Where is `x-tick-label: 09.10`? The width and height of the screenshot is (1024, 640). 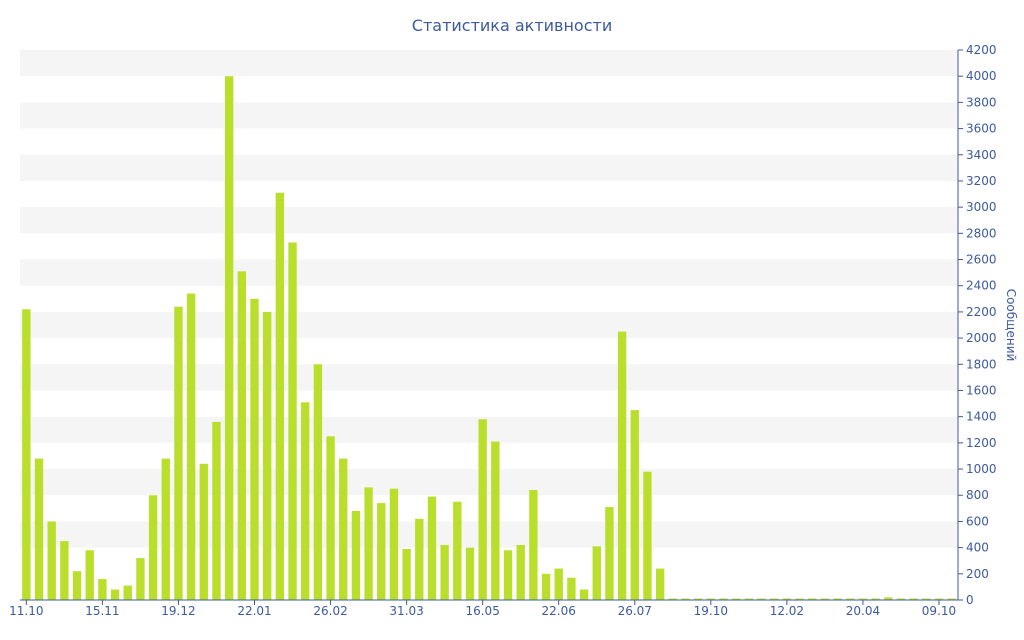
x-tick-label: 09.10 is located at coordinates (939, 611).